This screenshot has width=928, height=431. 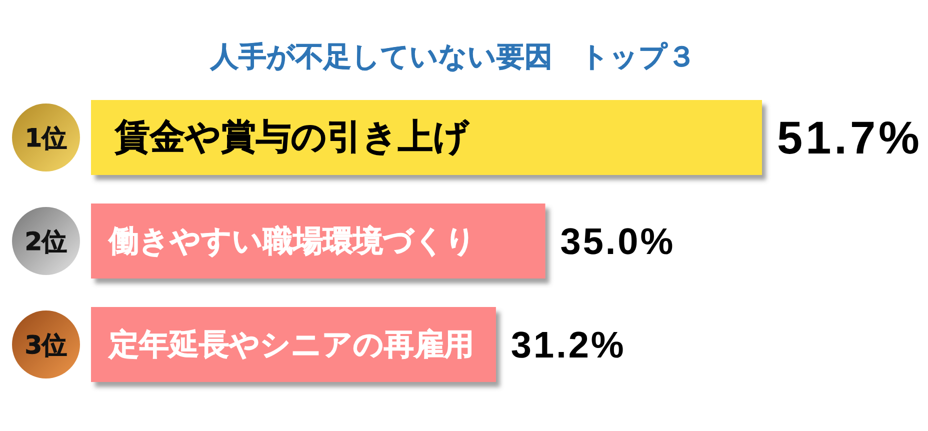 I want to click on text: 2位, so click(x=46, y=241).